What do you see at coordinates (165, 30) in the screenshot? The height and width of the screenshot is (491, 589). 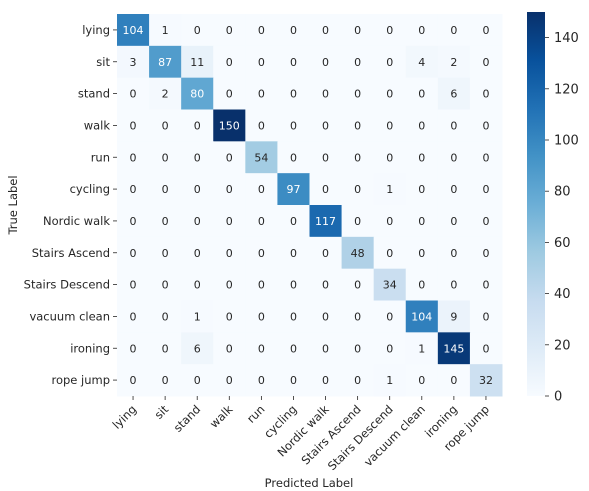 I see `cell-value-label: 1` at bounding box center [165, 30].